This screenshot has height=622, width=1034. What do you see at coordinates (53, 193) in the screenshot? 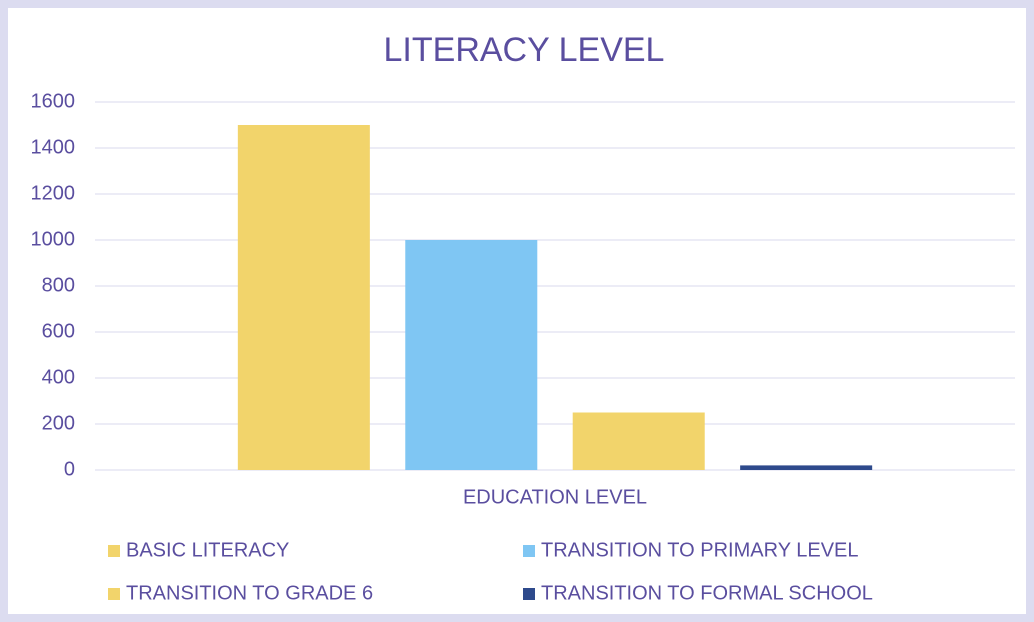
I see `y-tick-label: 1200` at bounding box center [53, 193].